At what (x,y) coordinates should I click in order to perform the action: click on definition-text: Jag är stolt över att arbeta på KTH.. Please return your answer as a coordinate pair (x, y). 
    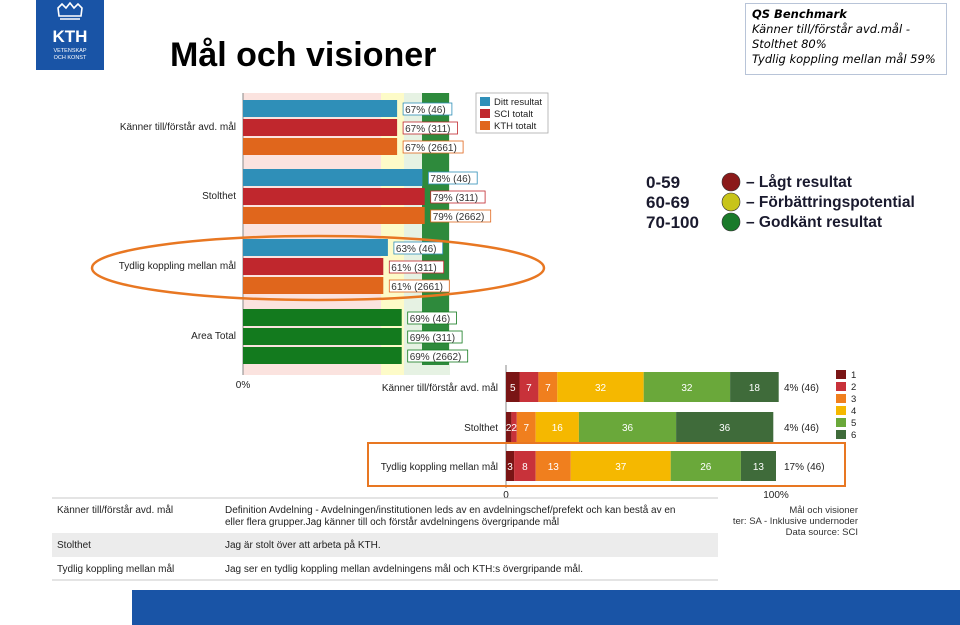
    Looking at the image, I should click on (303, 545).